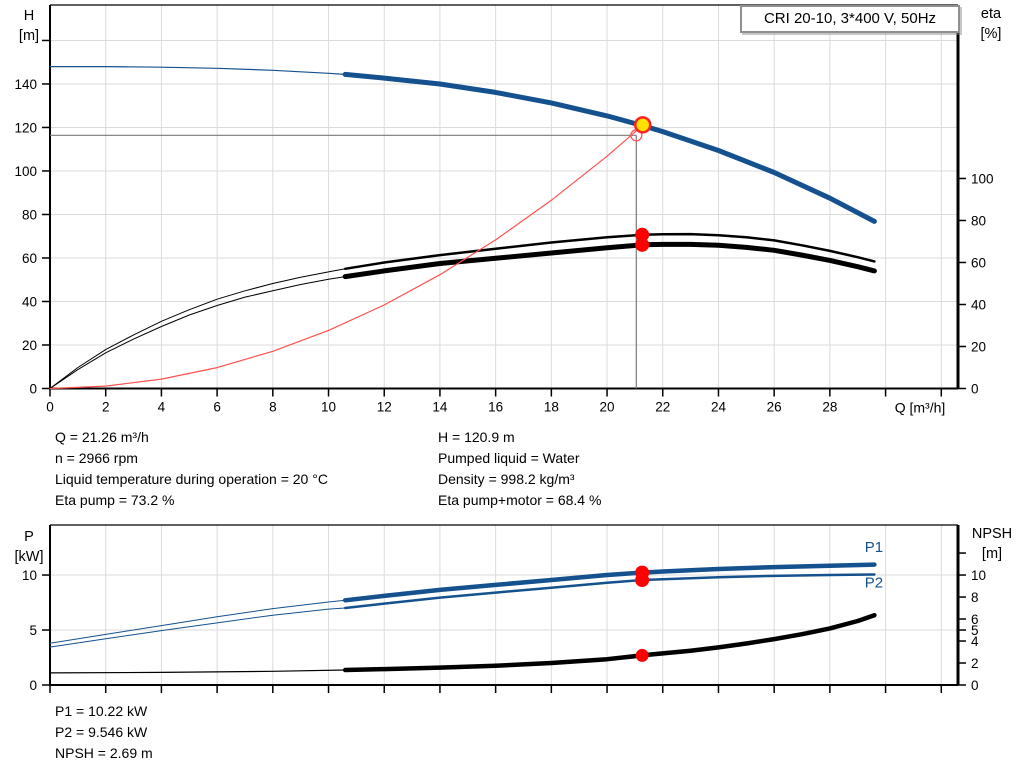 This screenshot has width=1024, height=781. Describe the element at coordinates (96, 458) in the screenshot. I see `info-speed: n = 2966 rpm` at that location.